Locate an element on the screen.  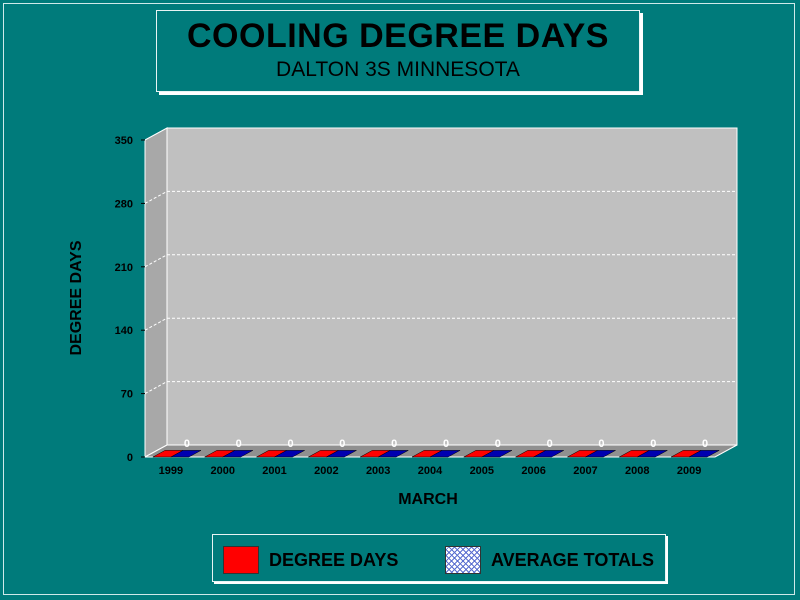
x-tick-label: 1999 is located at coordinates (171, 471).